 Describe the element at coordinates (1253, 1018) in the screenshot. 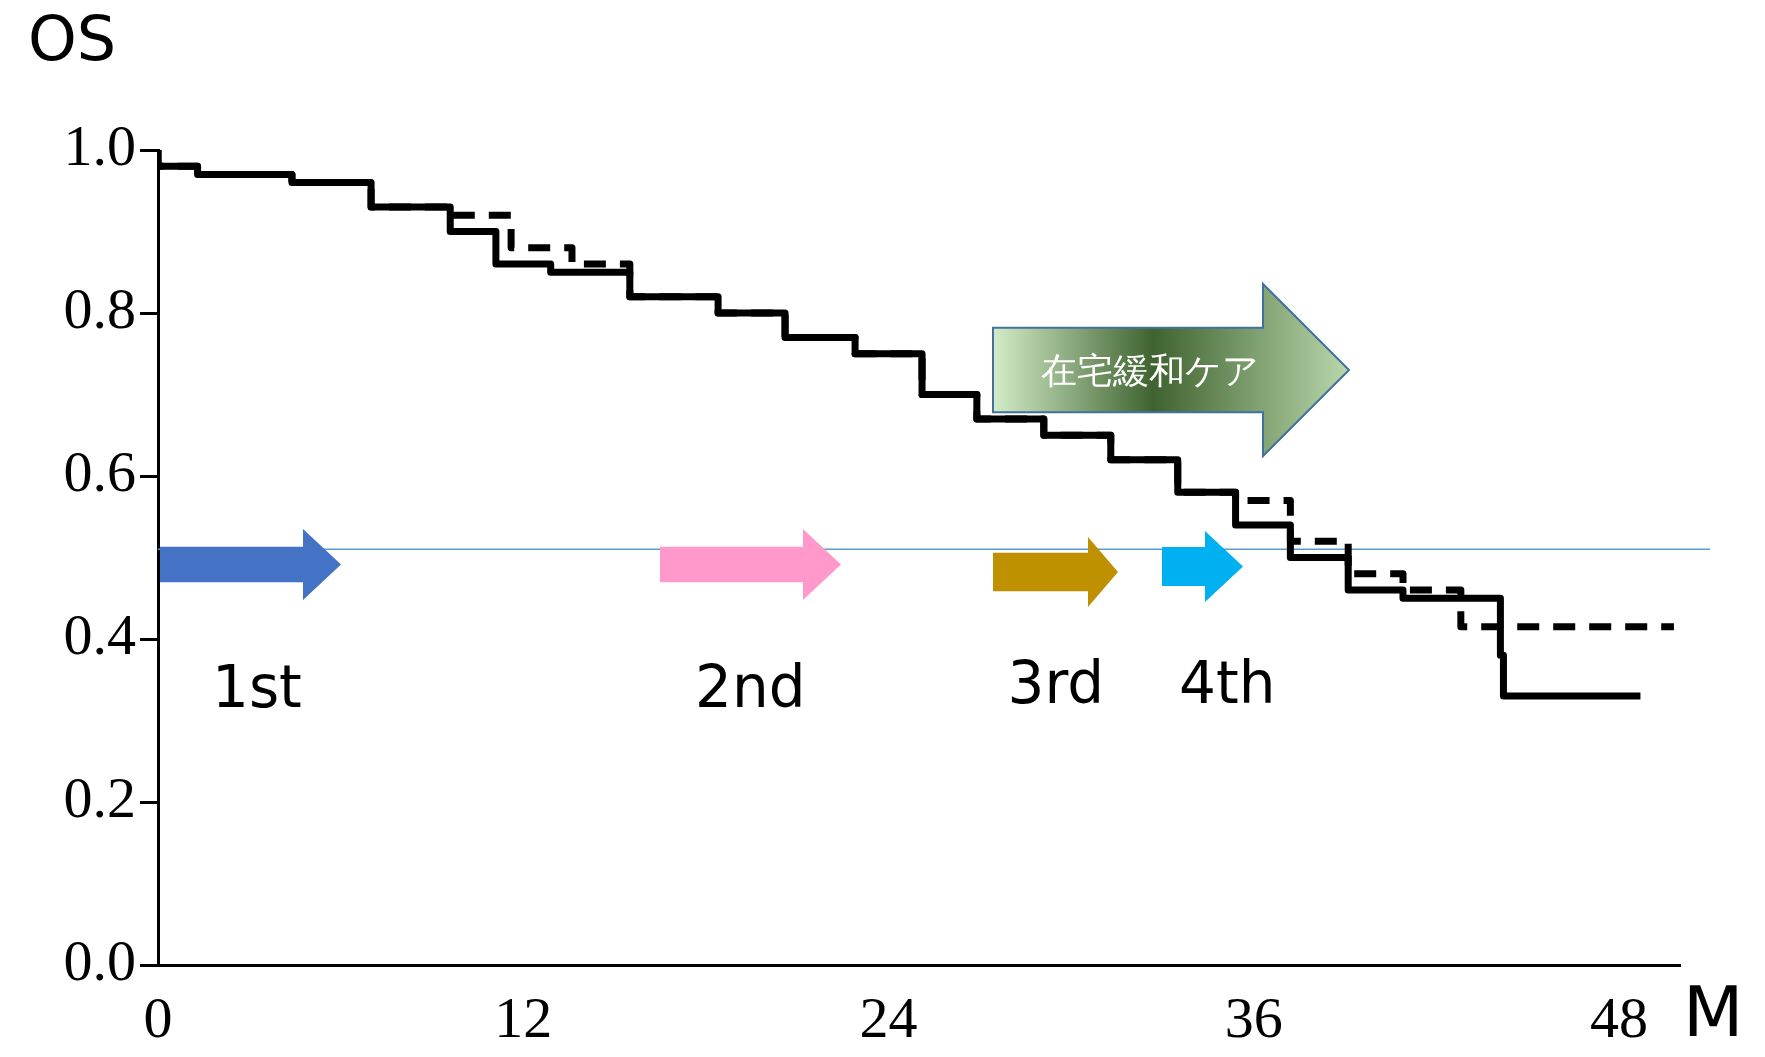

I see `x-tick-label: 36` at that location.